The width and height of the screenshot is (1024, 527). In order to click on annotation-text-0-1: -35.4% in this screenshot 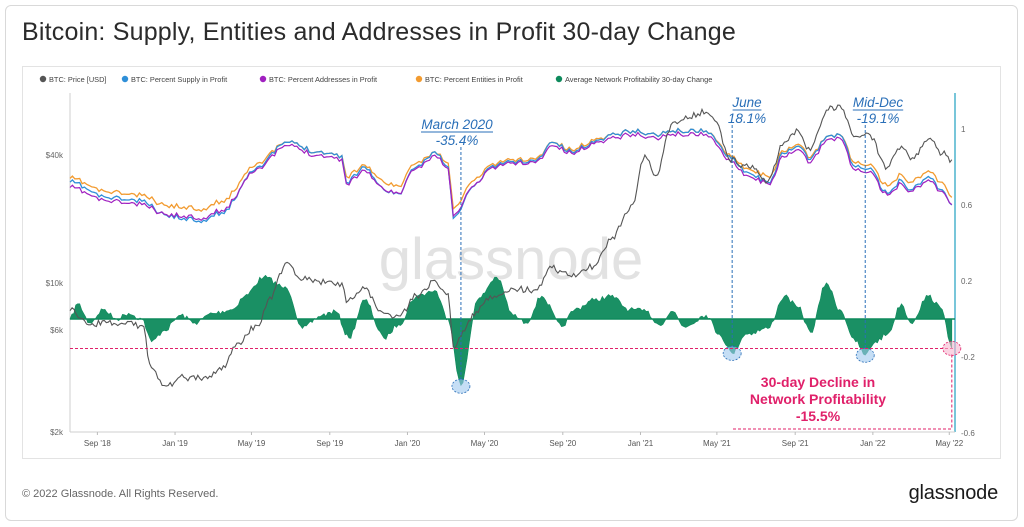, I will do `click(457, 140)`.